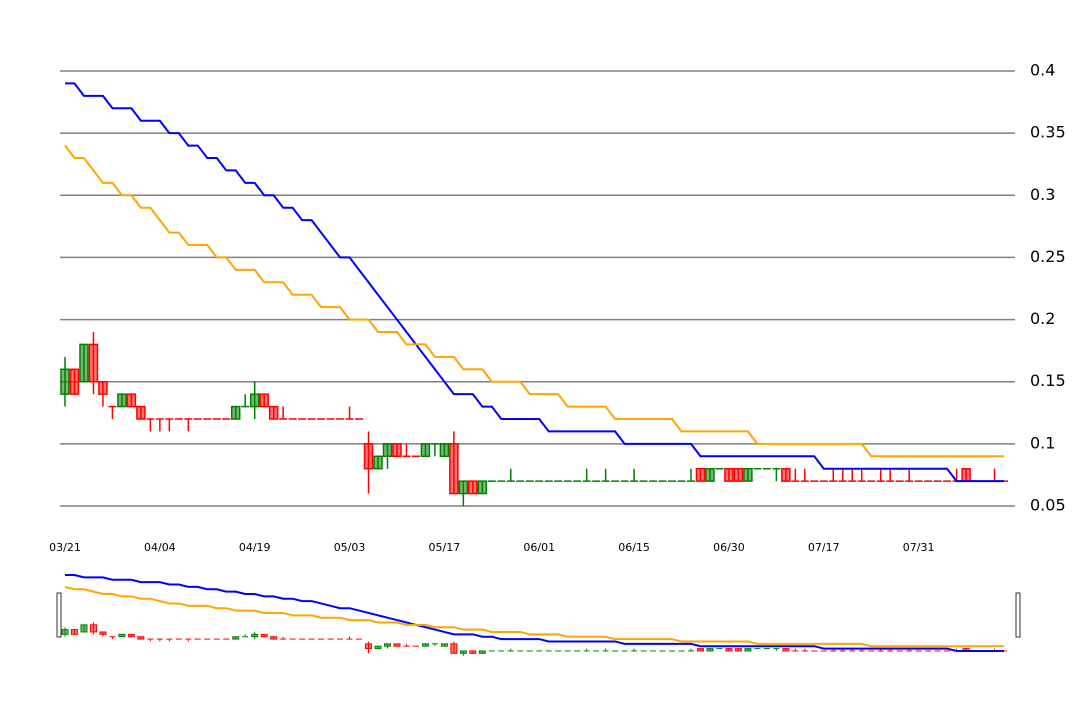 This screenshot has height=720, width=1080. What do you see at coordinates (1042, 442) in the screenshot?
I see `y-tick-label: 0.1` at bounding box center [1042, 442].